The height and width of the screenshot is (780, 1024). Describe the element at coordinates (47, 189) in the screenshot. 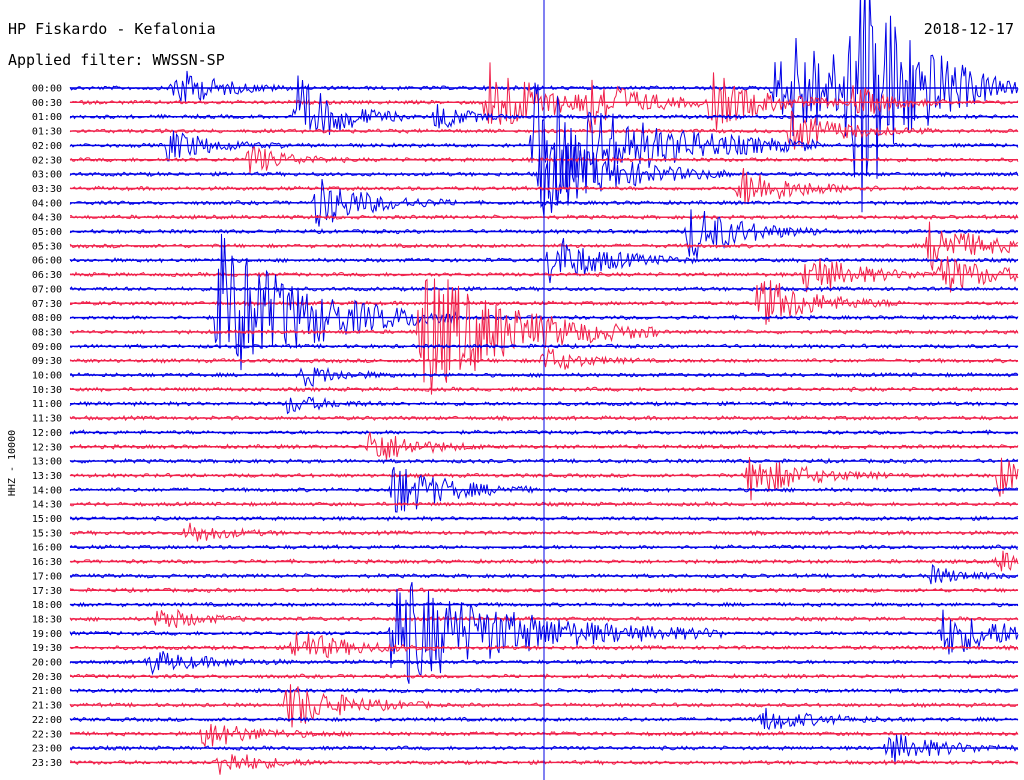

I see `row-time-label: 03:30` at that location.